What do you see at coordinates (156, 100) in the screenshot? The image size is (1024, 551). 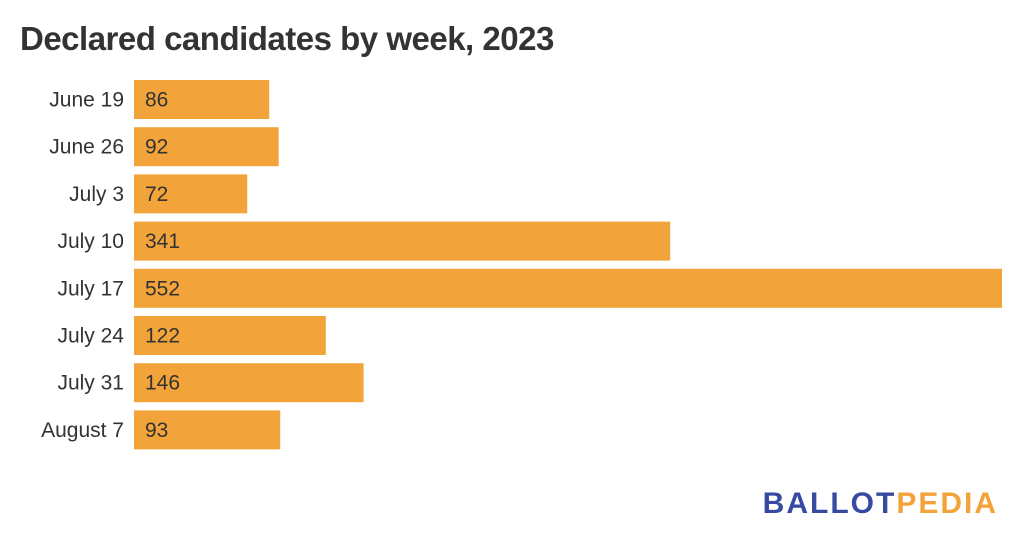 I see `value-label: 86` at bounding box center [156, 100].